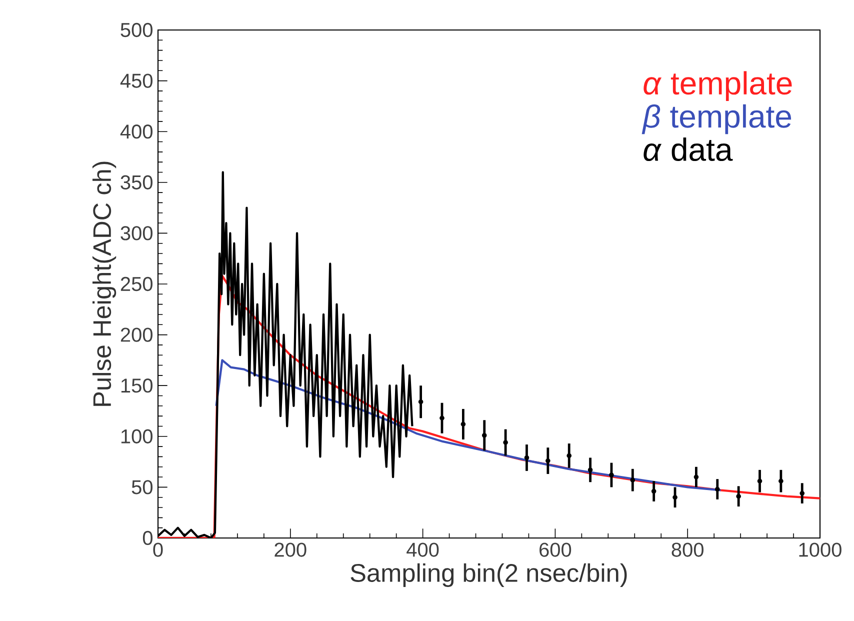 The height and width of the screenshot is (621, 854). Describe the element at coordinates (136, 81) in the screenshot. I see `y-tick-label: 450` at that location.